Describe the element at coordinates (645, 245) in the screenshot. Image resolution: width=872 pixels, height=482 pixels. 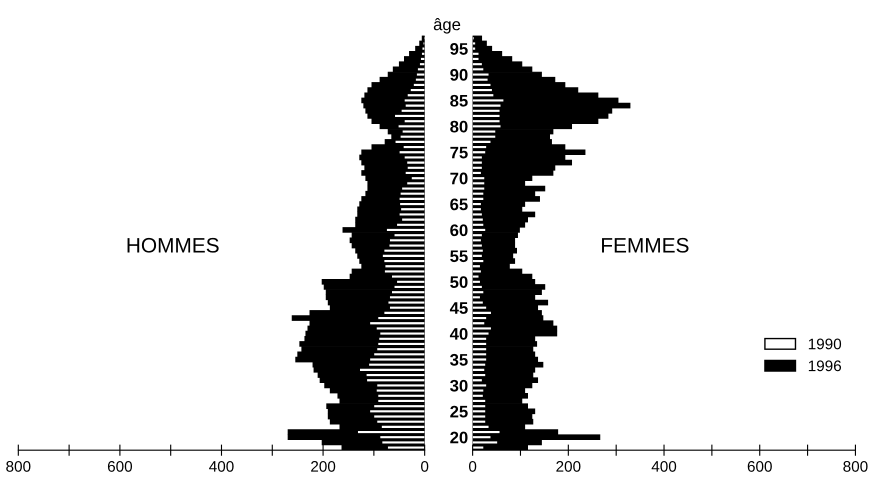
I see `annotation: FEMMES` at that location.